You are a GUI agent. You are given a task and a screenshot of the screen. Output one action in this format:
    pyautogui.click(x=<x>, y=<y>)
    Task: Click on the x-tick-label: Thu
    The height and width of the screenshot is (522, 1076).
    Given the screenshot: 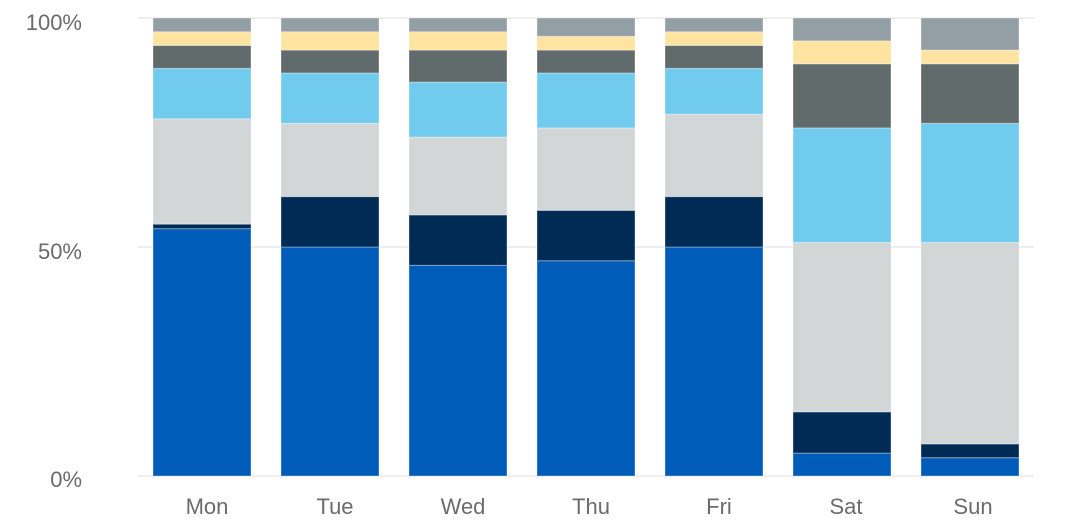 What is the action you would take?
    pyautogui.click(x=591, y=506)
    